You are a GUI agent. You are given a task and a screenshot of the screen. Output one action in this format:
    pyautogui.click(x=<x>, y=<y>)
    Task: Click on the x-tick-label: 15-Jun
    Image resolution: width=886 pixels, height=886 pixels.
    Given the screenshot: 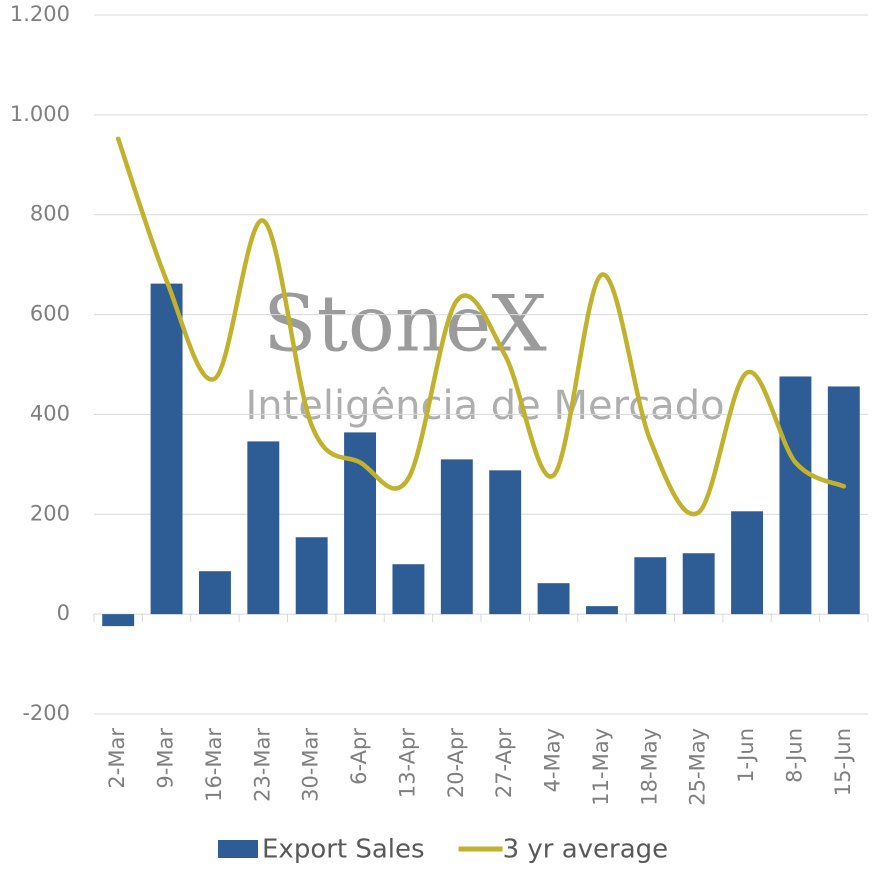 What is the action you would take?
    pyautogui.click(x=843, y=762)
    